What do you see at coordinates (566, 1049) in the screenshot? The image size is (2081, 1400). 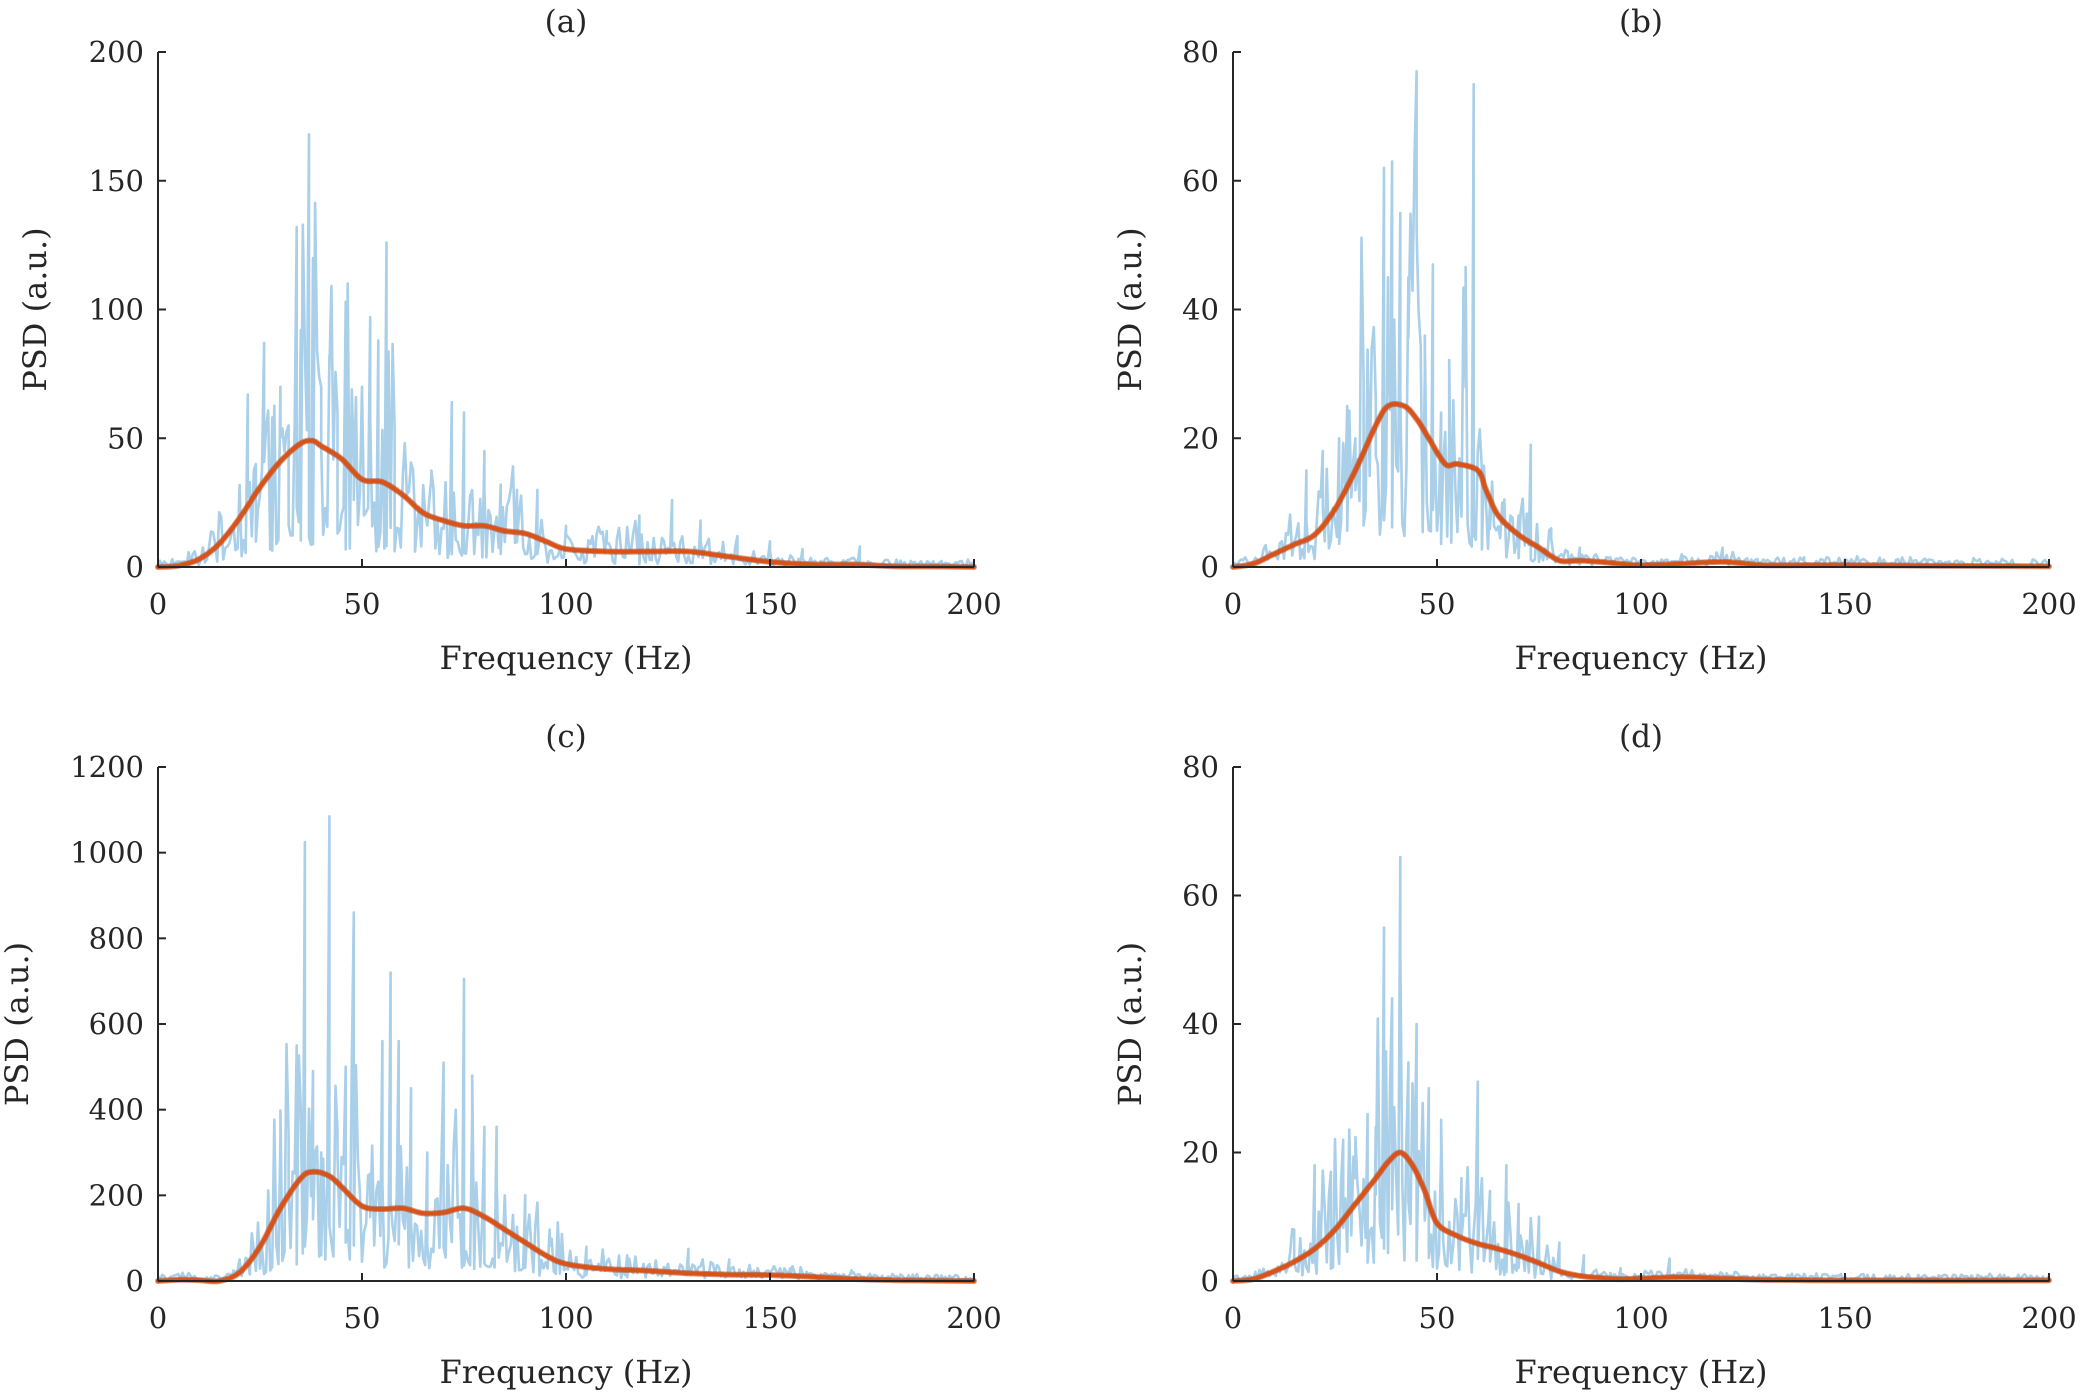 I see `raw-psd-line-c` at bounding box center [566, 1049].